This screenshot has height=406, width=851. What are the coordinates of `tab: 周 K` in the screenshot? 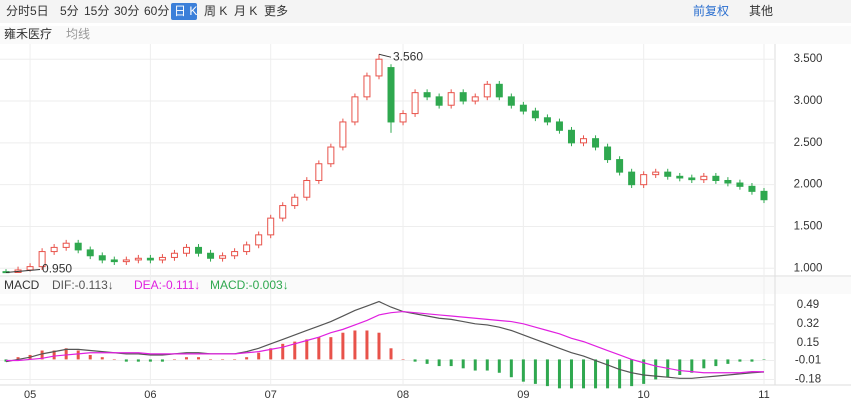 It's located at (215, 11).